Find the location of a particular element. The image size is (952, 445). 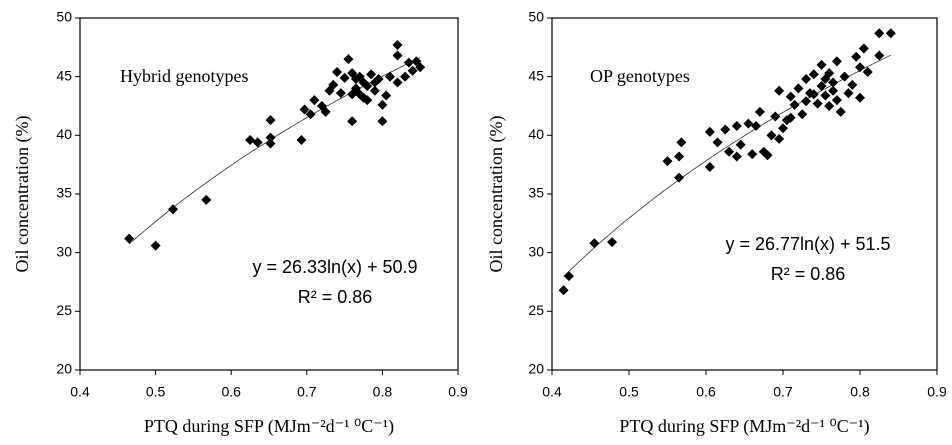

x-tick-label: 0.7 is located at coordinates (783, 392).